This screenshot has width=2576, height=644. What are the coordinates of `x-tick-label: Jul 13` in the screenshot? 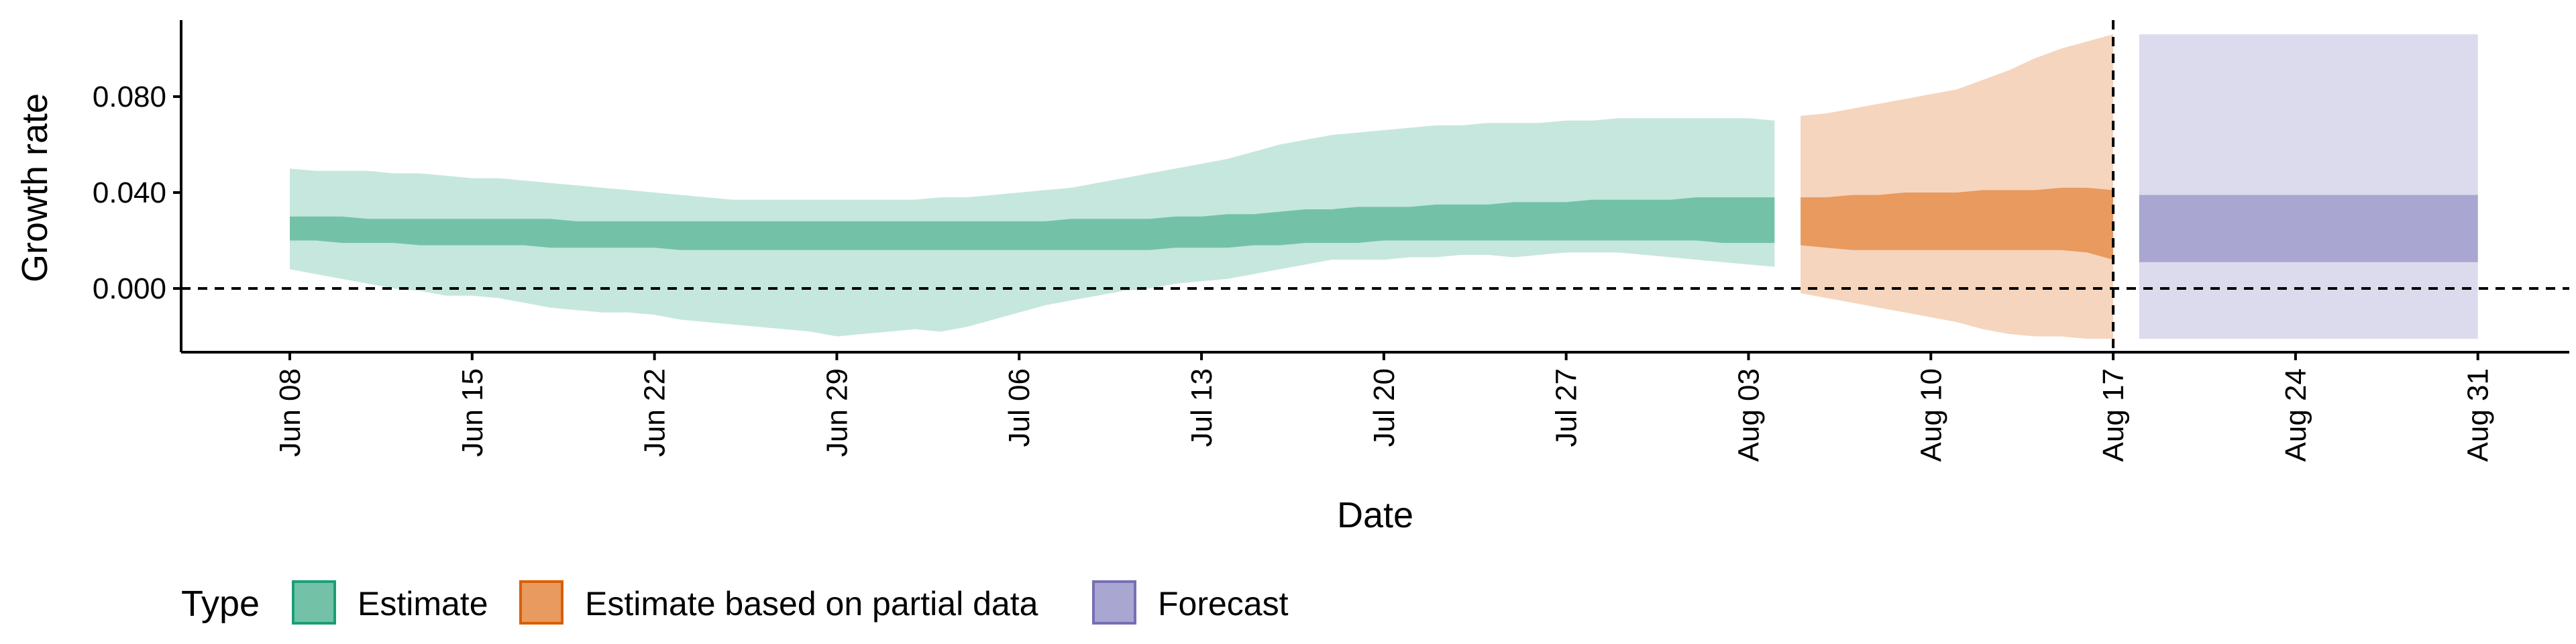 It's located at (1201, 407).